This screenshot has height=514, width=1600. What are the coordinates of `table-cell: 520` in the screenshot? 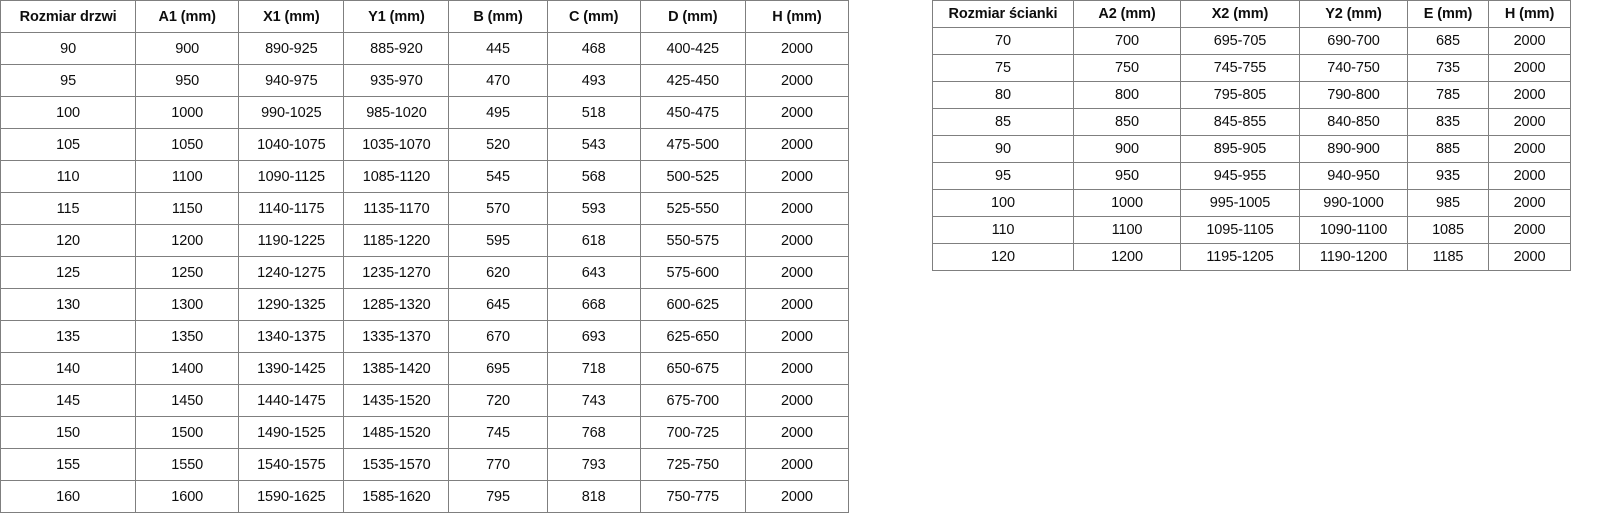 It's located at (498, 144).